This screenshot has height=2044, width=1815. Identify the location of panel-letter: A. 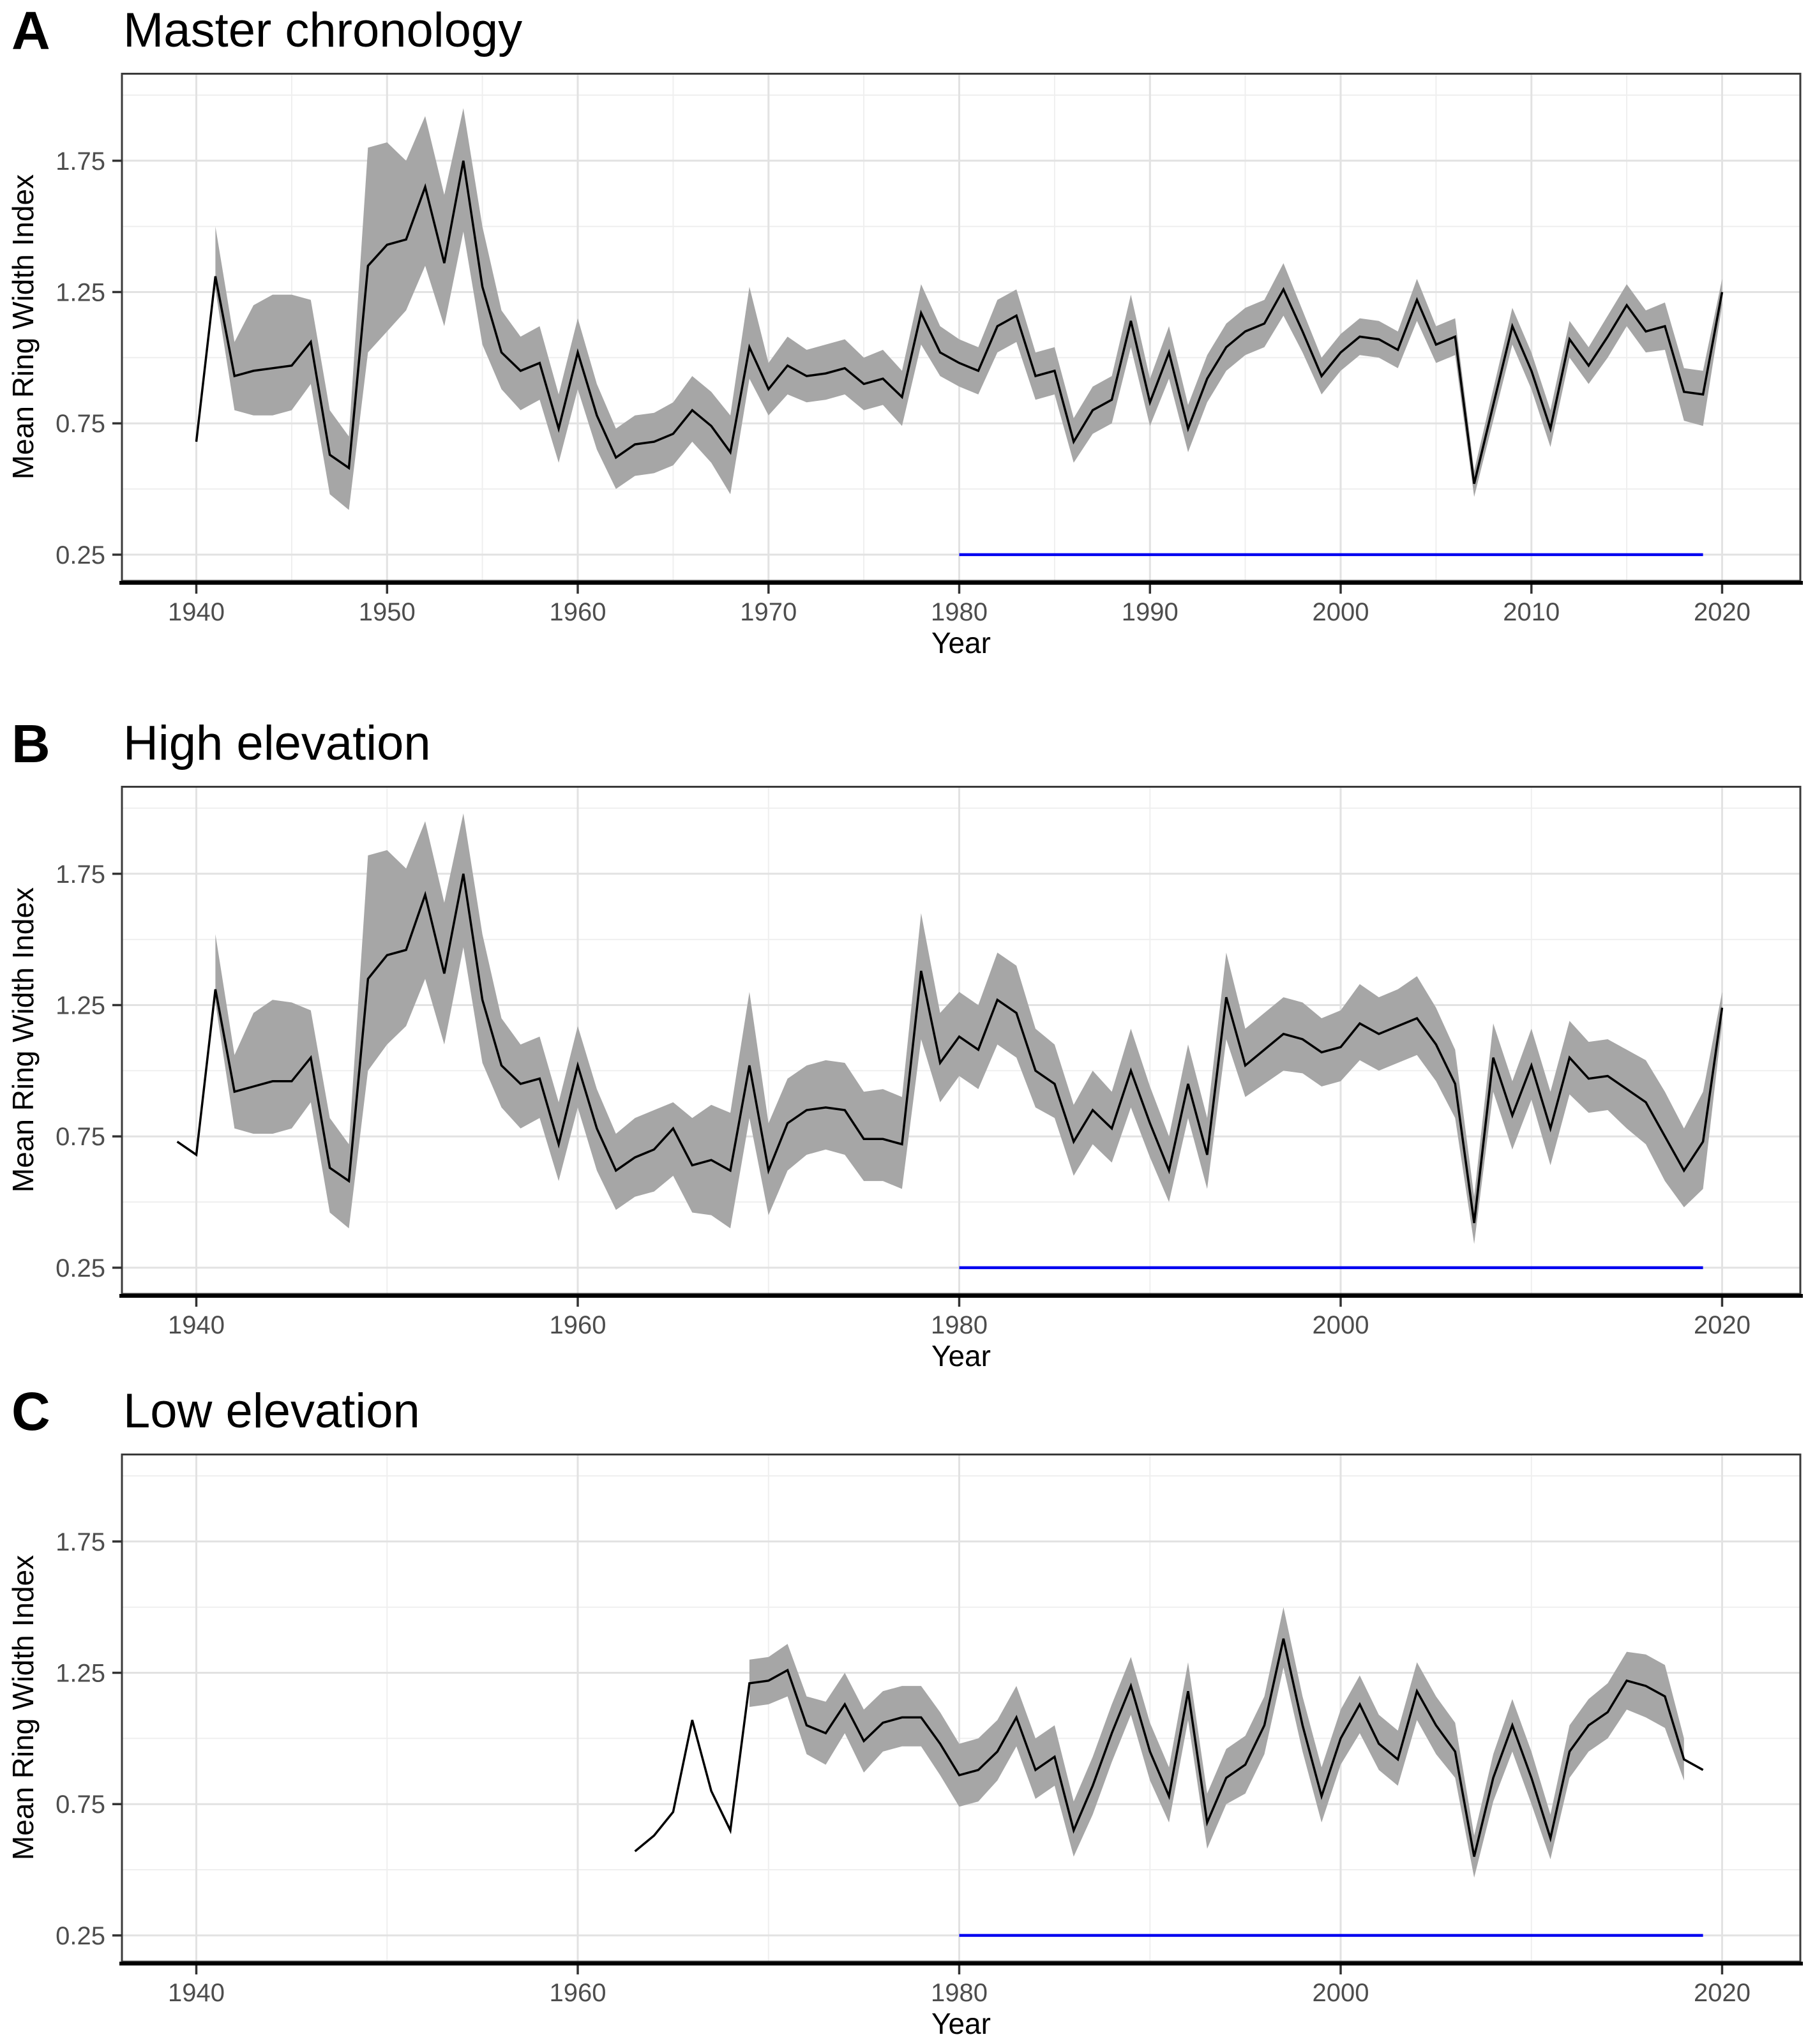
(30, 31).